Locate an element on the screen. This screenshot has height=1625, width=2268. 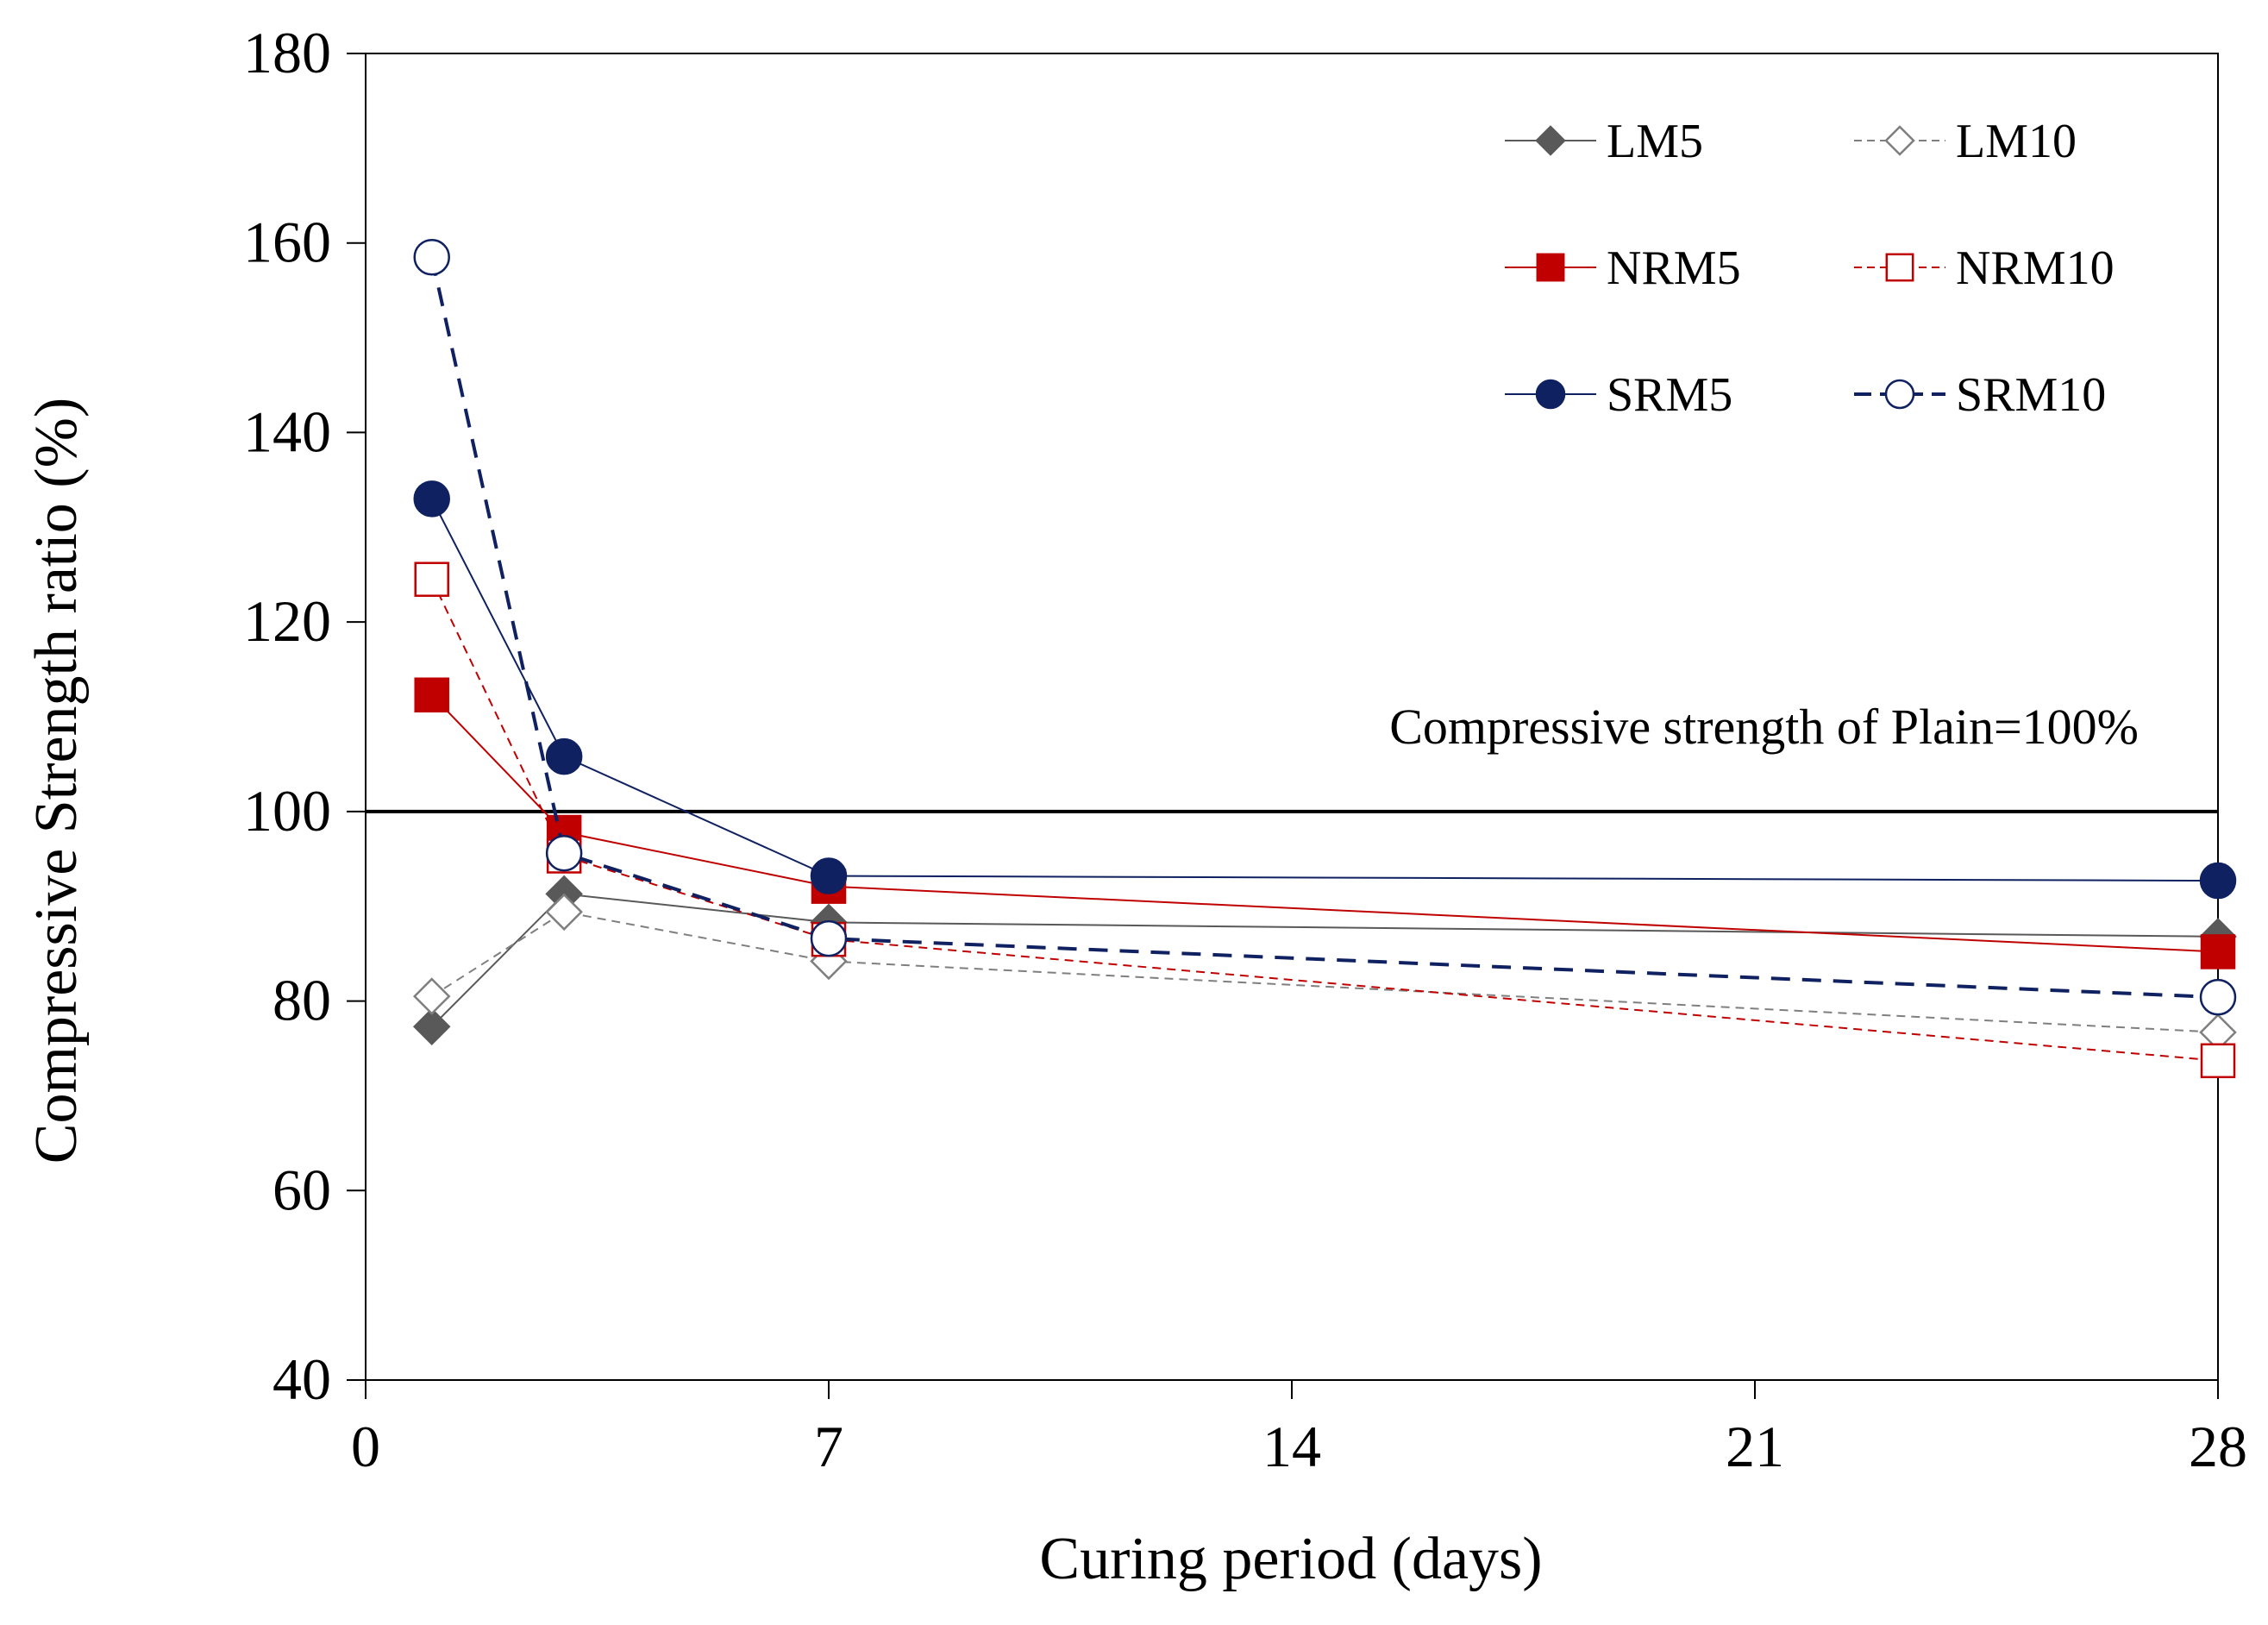
y-tick-label: 60 is located at coordinates (302, 1190).